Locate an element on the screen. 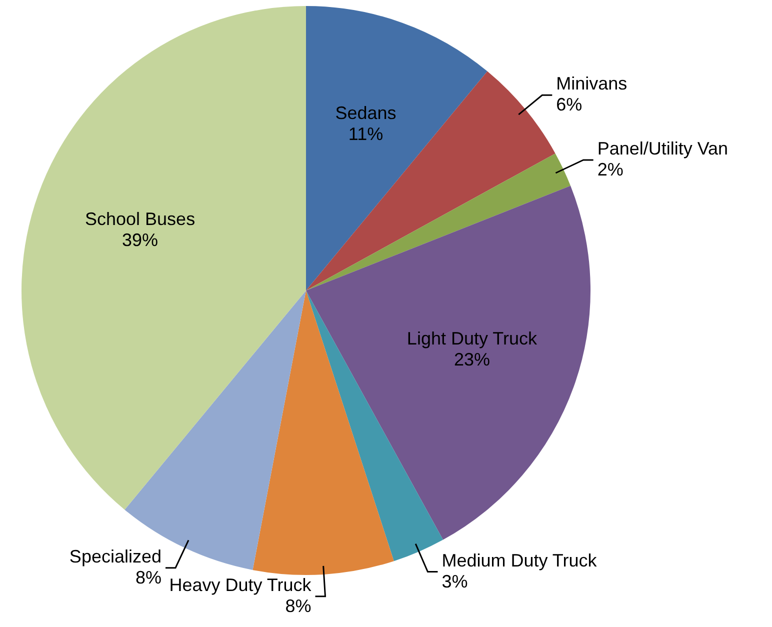 This screenshot has height=627, width=772. slice-label: School Buses is located at coordinates (140, 219).